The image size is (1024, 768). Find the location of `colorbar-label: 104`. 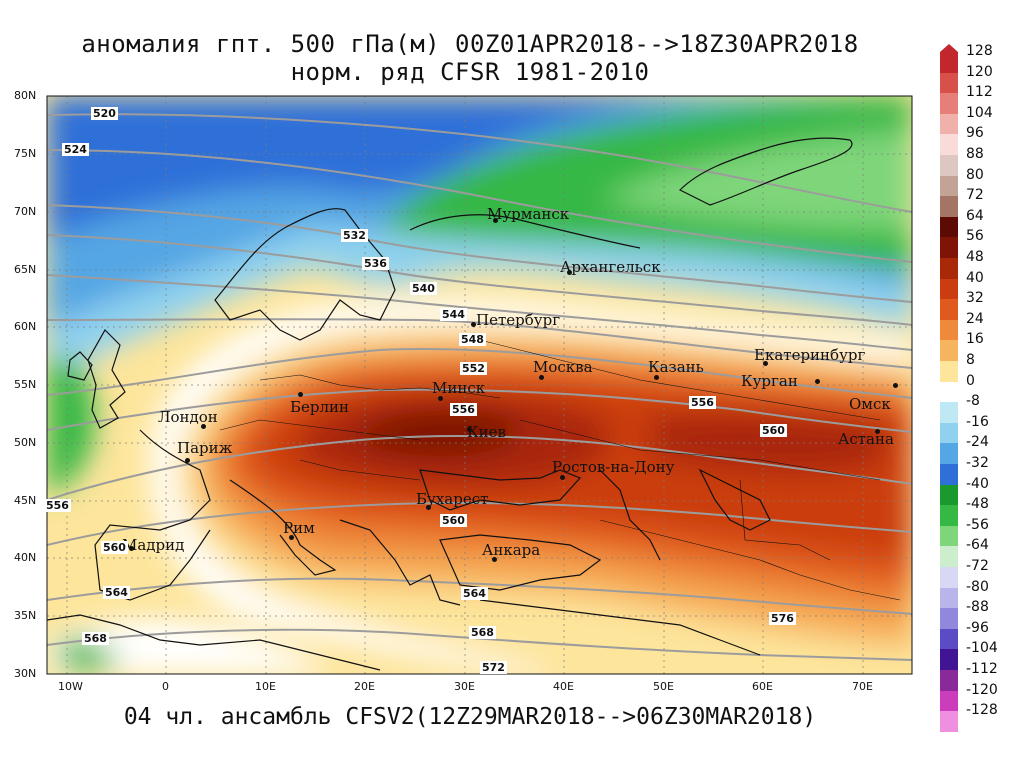

colorbar-label: 104 is located at coordinates (979, 112).